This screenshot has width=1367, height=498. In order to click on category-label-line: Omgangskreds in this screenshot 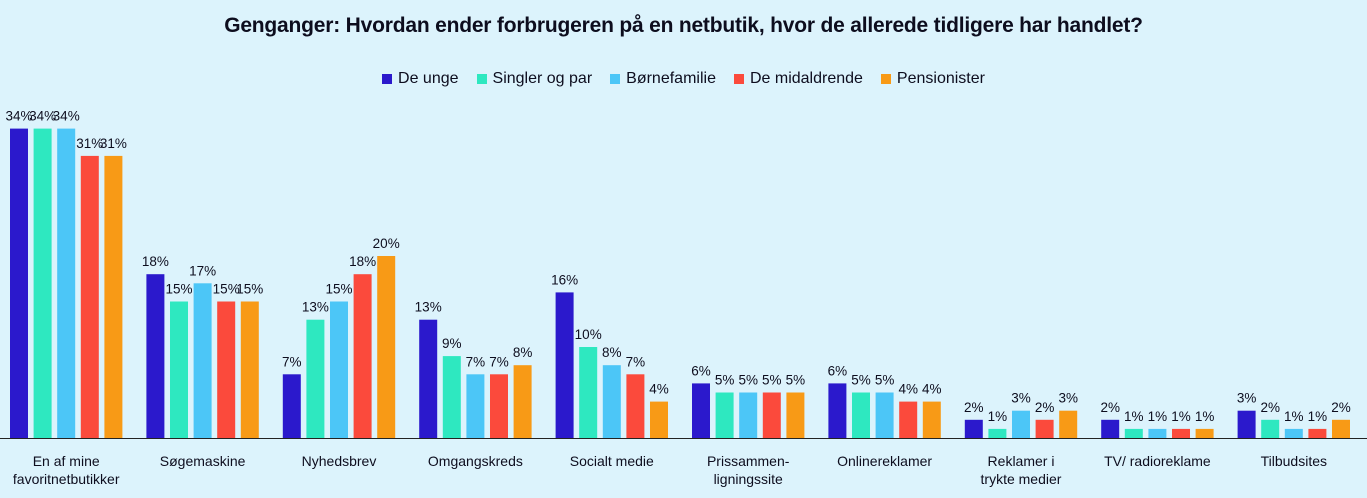, I will do `click(475, 461)`.